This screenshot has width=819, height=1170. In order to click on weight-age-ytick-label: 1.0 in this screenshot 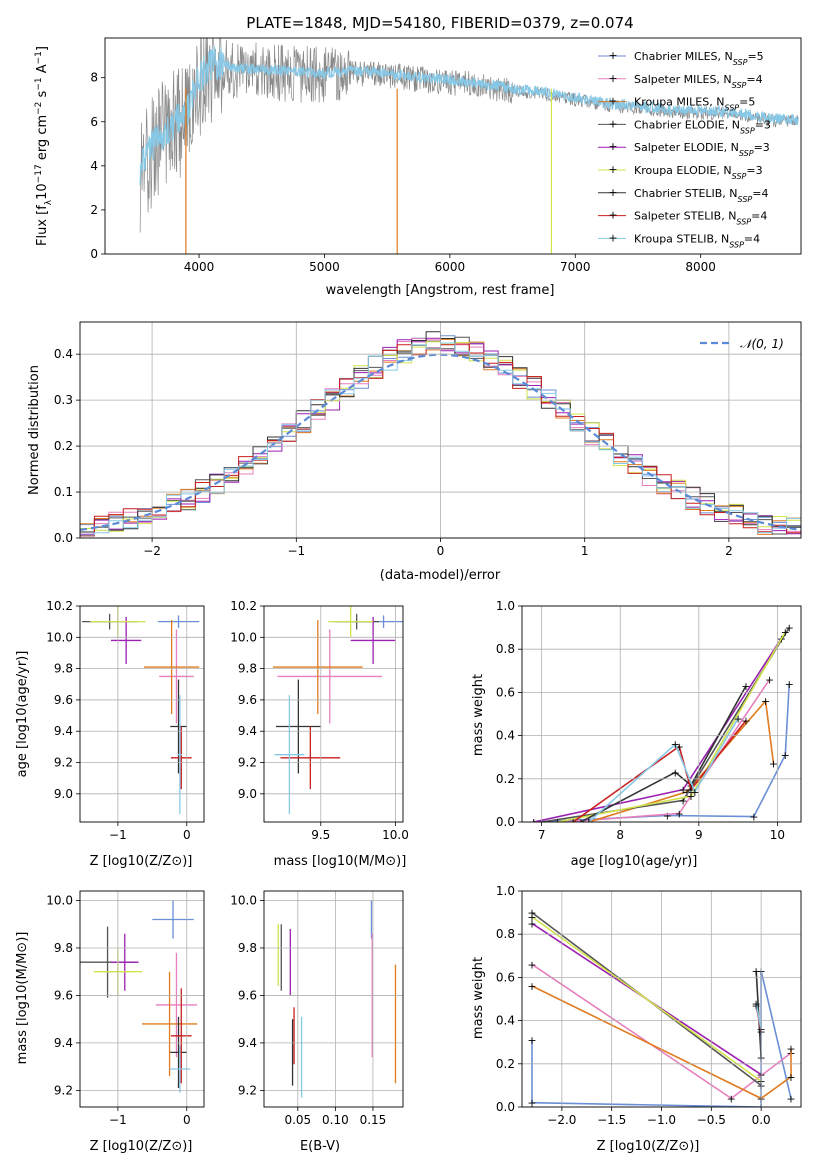, I will do `click(505, 606)`.